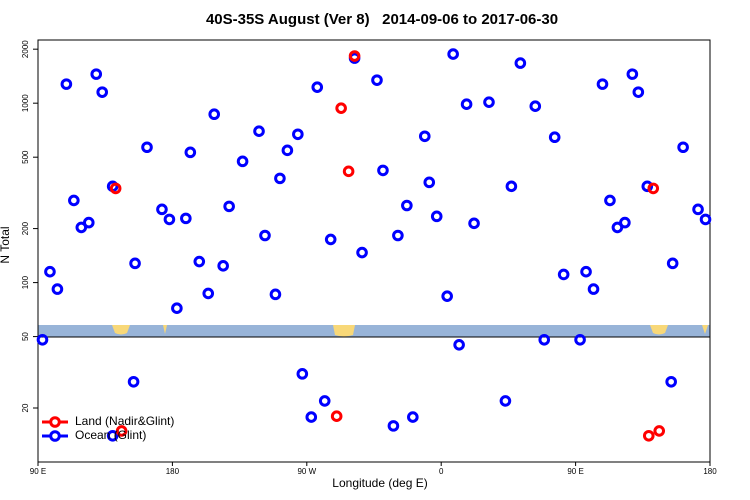 The height and width of the screenshot is (500, 750). What do you see at coordinates (25, 49) in the screenshot?
I see `y-tick-label: 2000` at bounding box center [25, 49].